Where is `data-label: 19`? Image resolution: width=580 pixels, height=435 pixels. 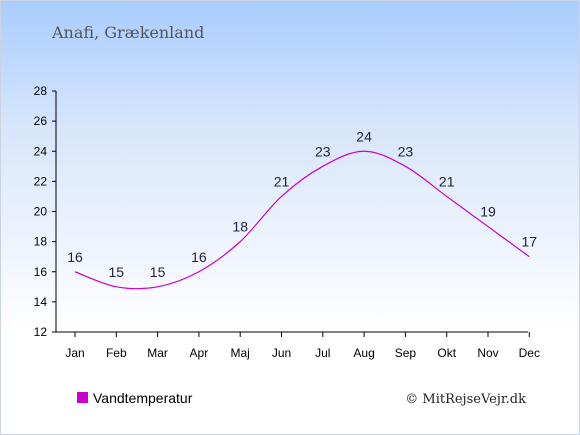
data-label: 19 is located at coordinates (488, 212).